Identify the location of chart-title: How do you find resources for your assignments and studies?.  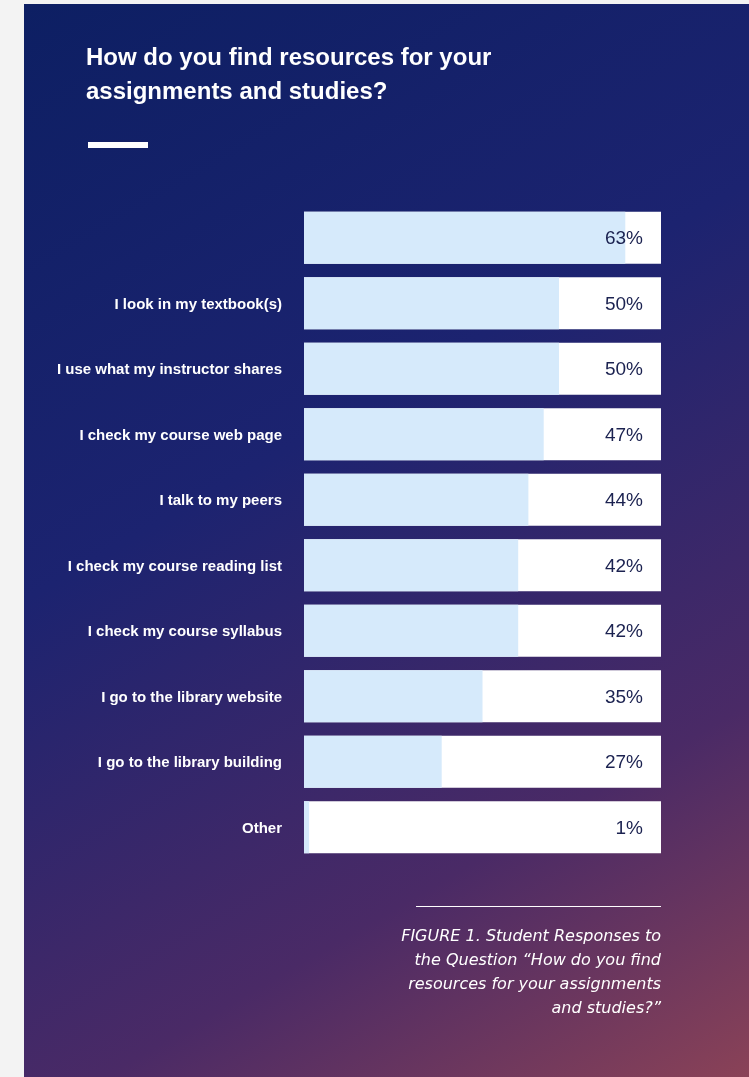
(289, 74).